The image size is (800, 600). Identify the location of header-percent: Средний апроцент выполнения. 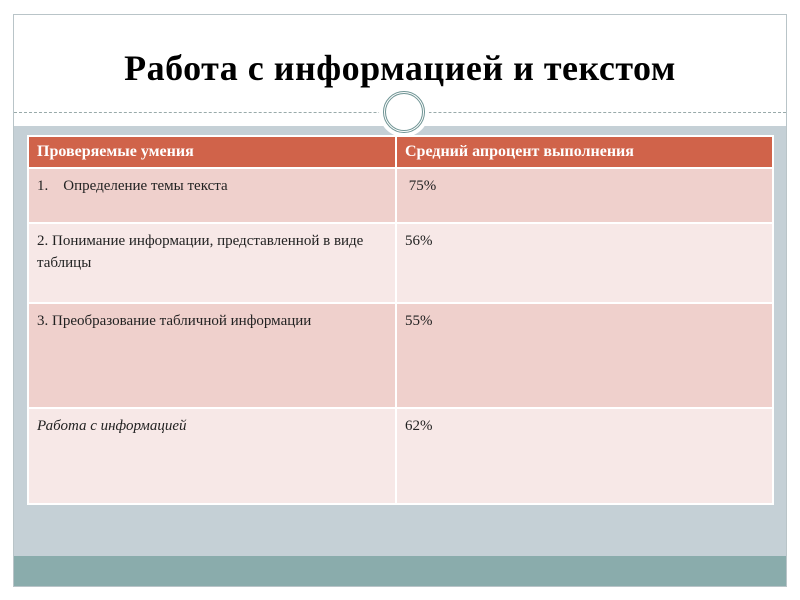
(584, 152).